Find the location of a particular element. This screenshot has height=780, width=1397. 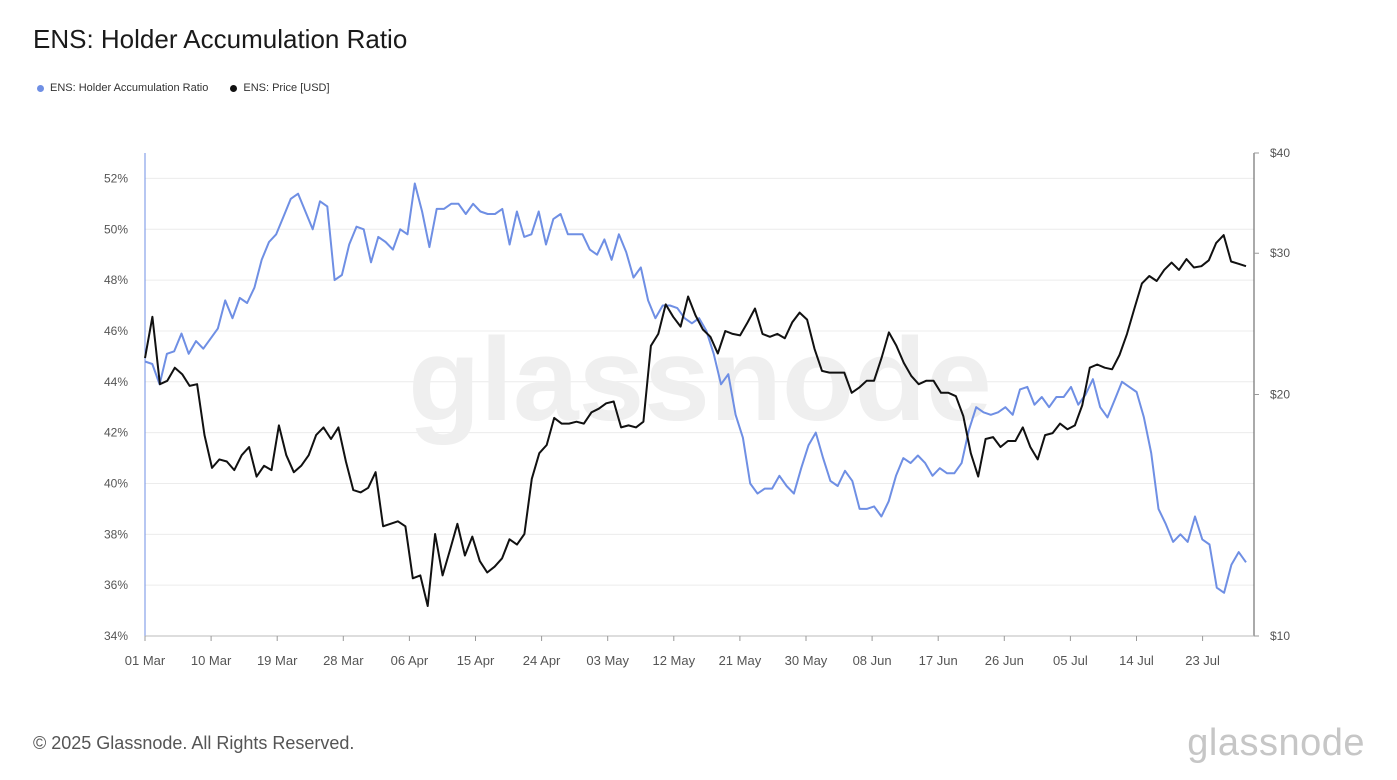

x-tick-label: 10 Mar is located at coordinates (211, 660).